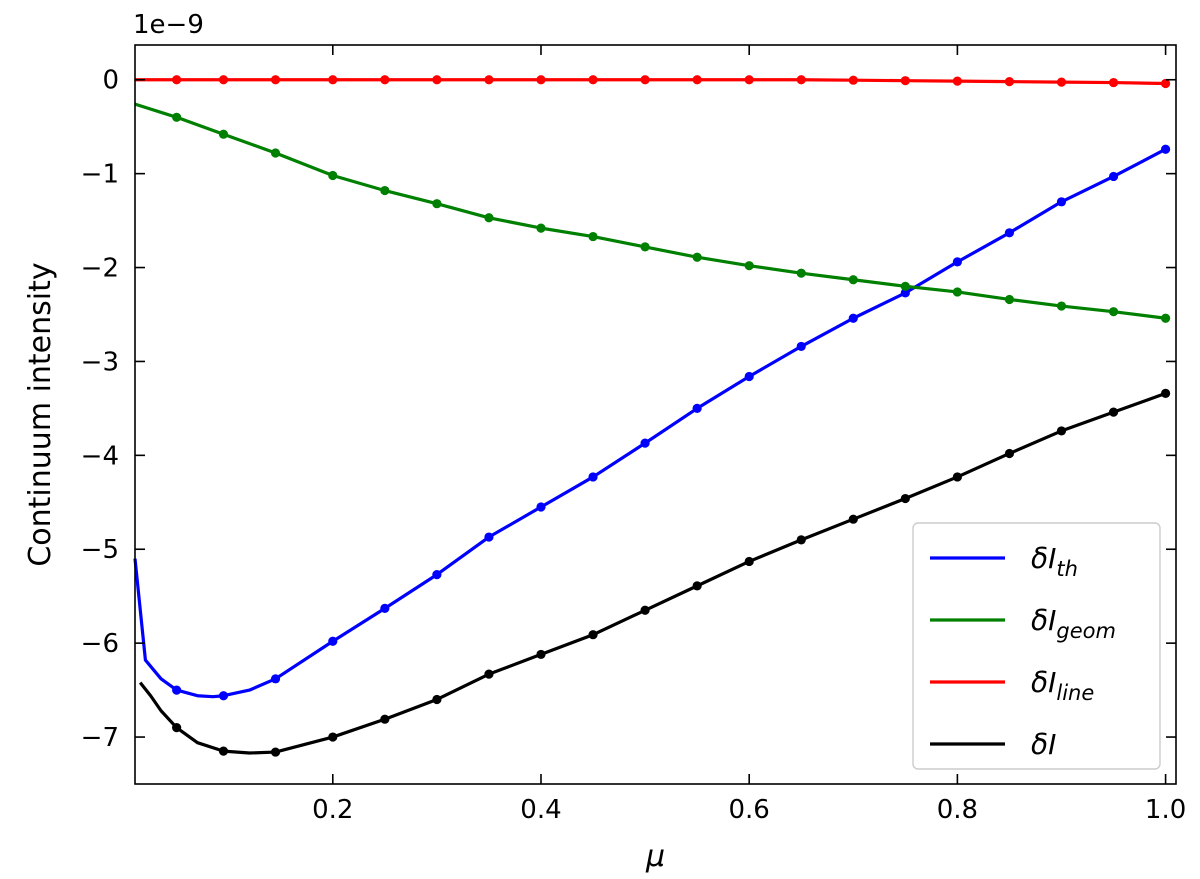 The width and height of the screenshot is (1200, 879). I want to click on x-tick-label: 1.0, so click(1165, 810).